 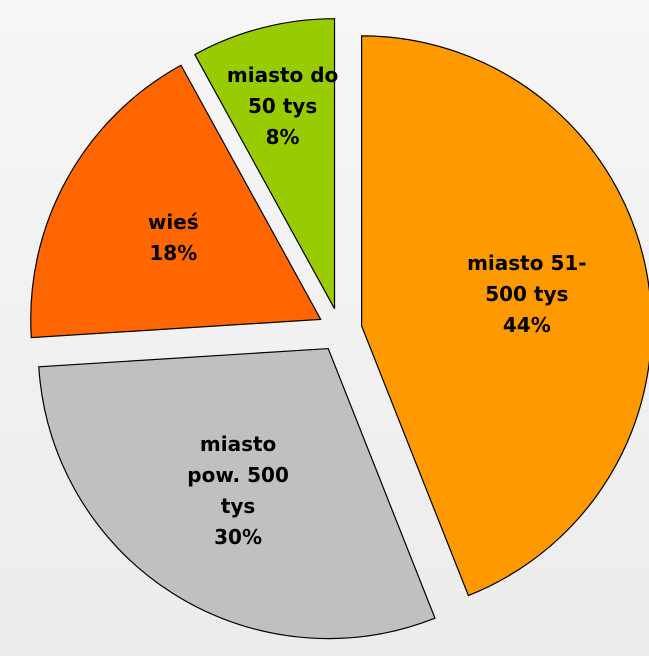 What do you see at coordinates (238, 474) in the screenshot?
I see `category-label: miasto pow. 500 tys` at bounding box center [238, 474].